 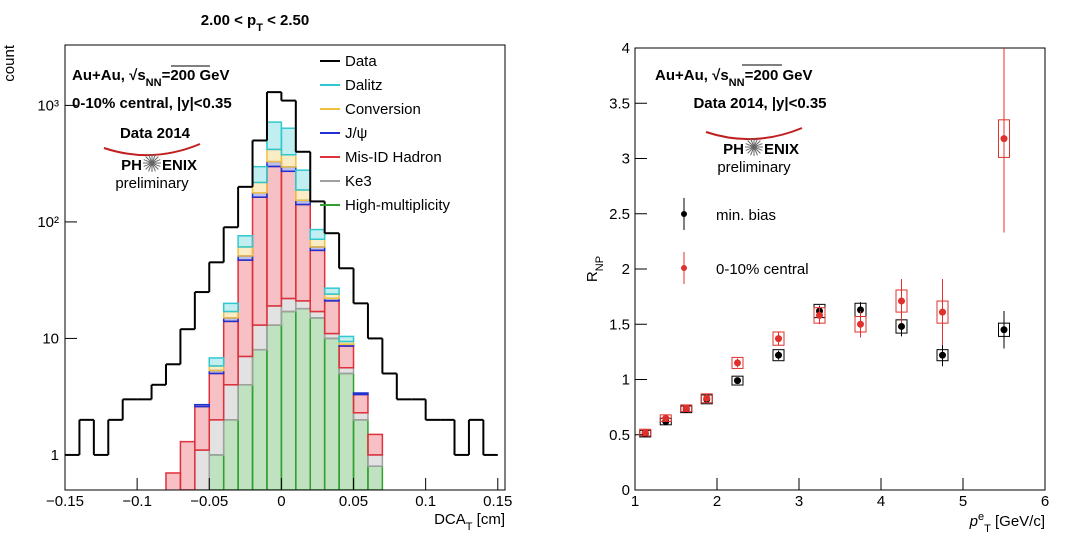 I want to click on chart-title-part: < 2.50, so click(x=286, y=20).